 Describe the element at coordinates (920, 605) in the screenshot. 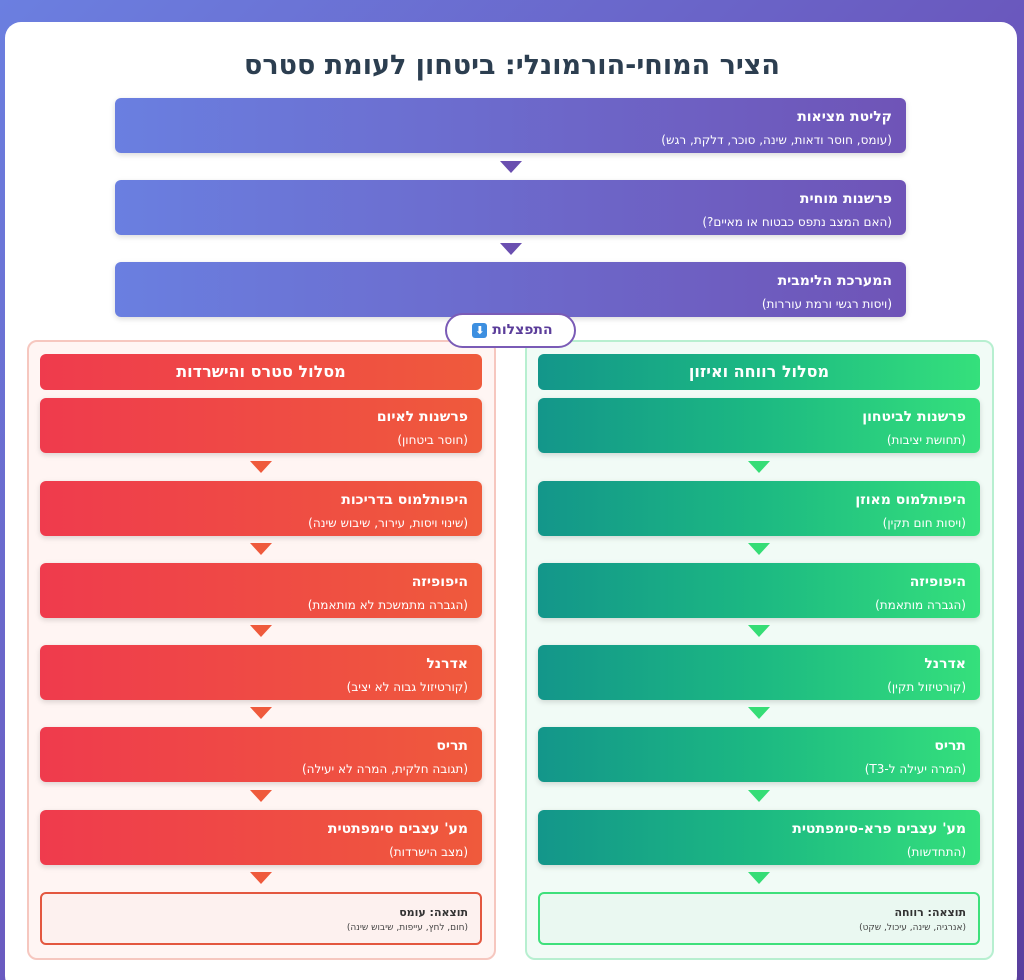

I see `step-subtitle: (הגברה מותאמת)` at that location.